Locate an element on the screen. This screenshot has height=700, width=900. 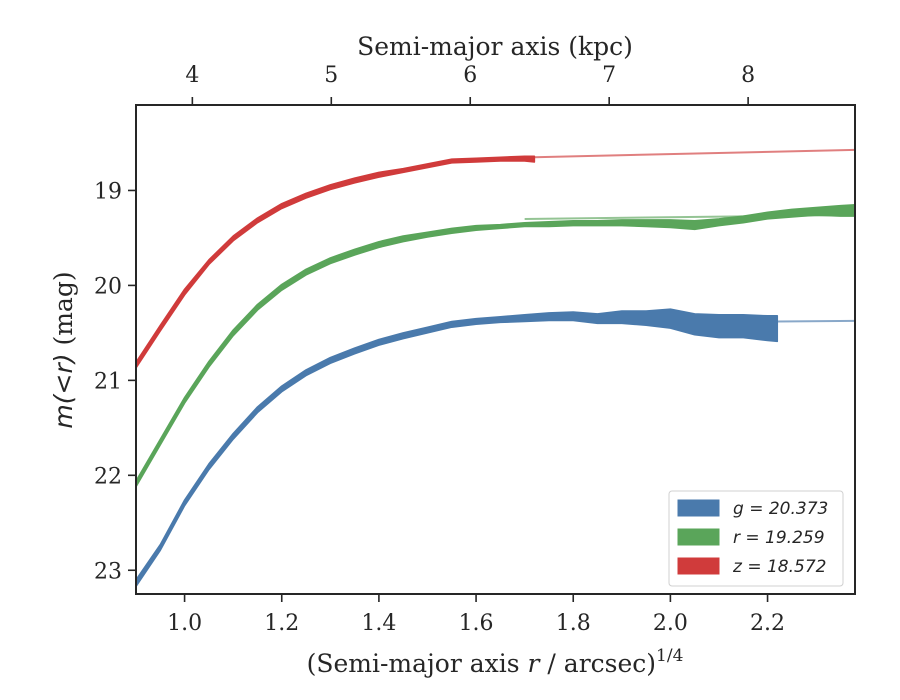
top-x-axis: 4 5 6 7 8 is located at coordinates (470, 84).